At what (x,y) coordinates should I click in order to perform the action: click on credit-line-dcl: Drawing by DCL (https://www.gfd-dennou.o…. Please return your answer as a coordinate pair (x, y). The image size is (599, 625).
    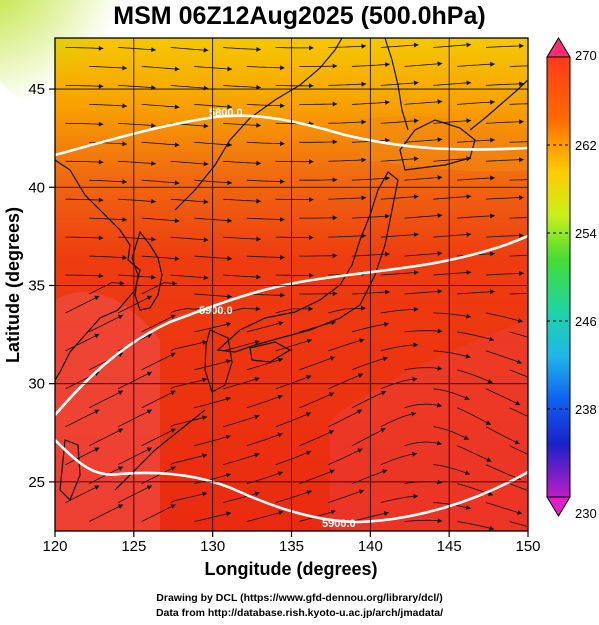
    Looking at the image, I should click on (299, 598).